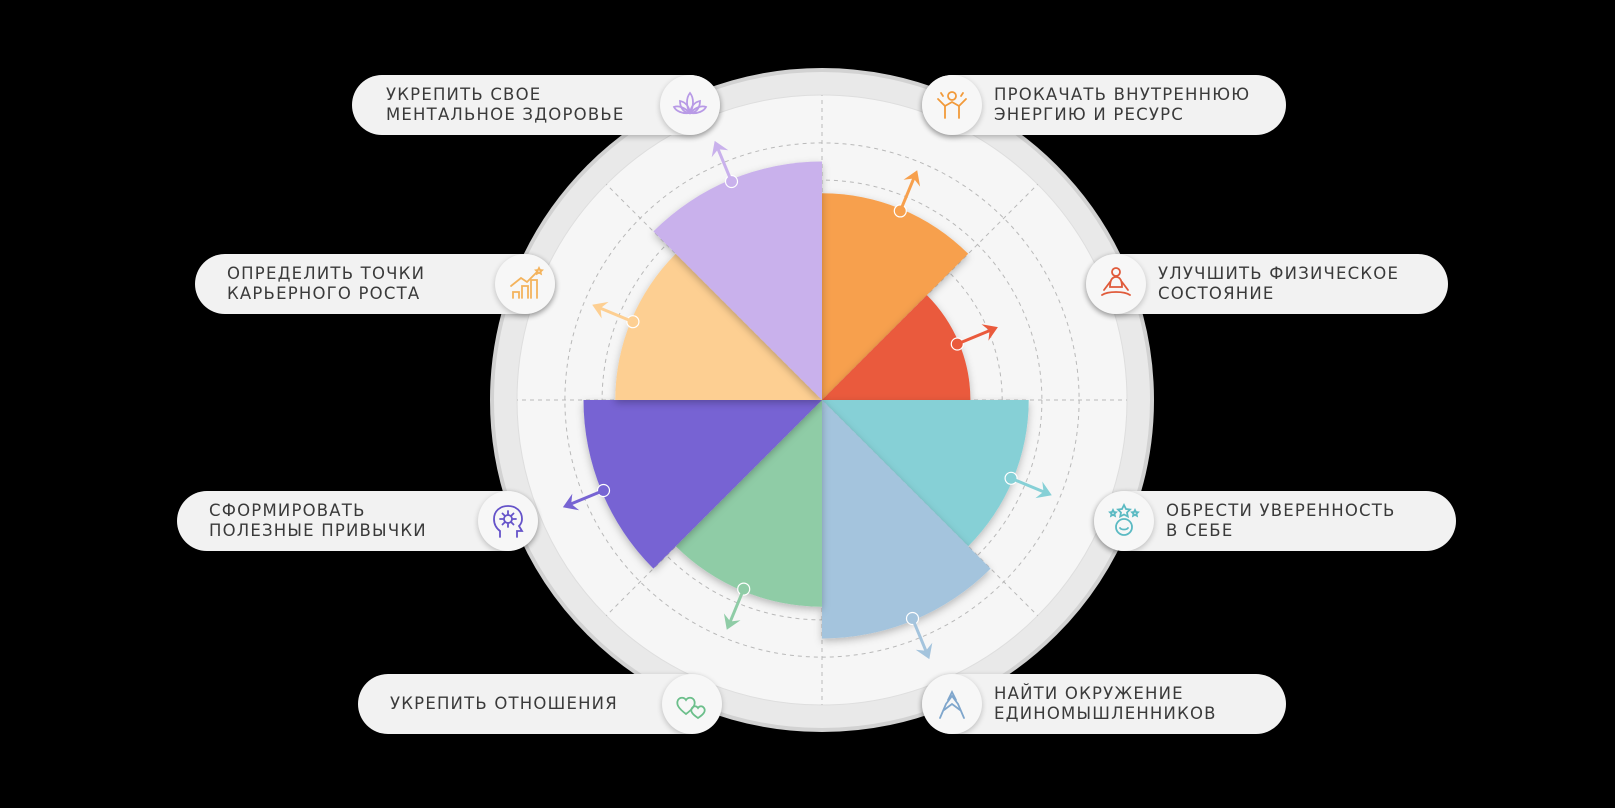  I want to click on energy-person-icon, so click(952, 105).